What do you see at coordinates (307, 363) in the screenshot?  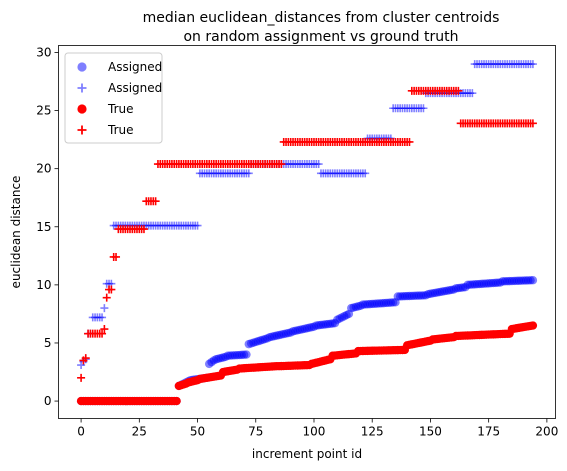 I see `series-2-circle` at bounding box center [307, 363].